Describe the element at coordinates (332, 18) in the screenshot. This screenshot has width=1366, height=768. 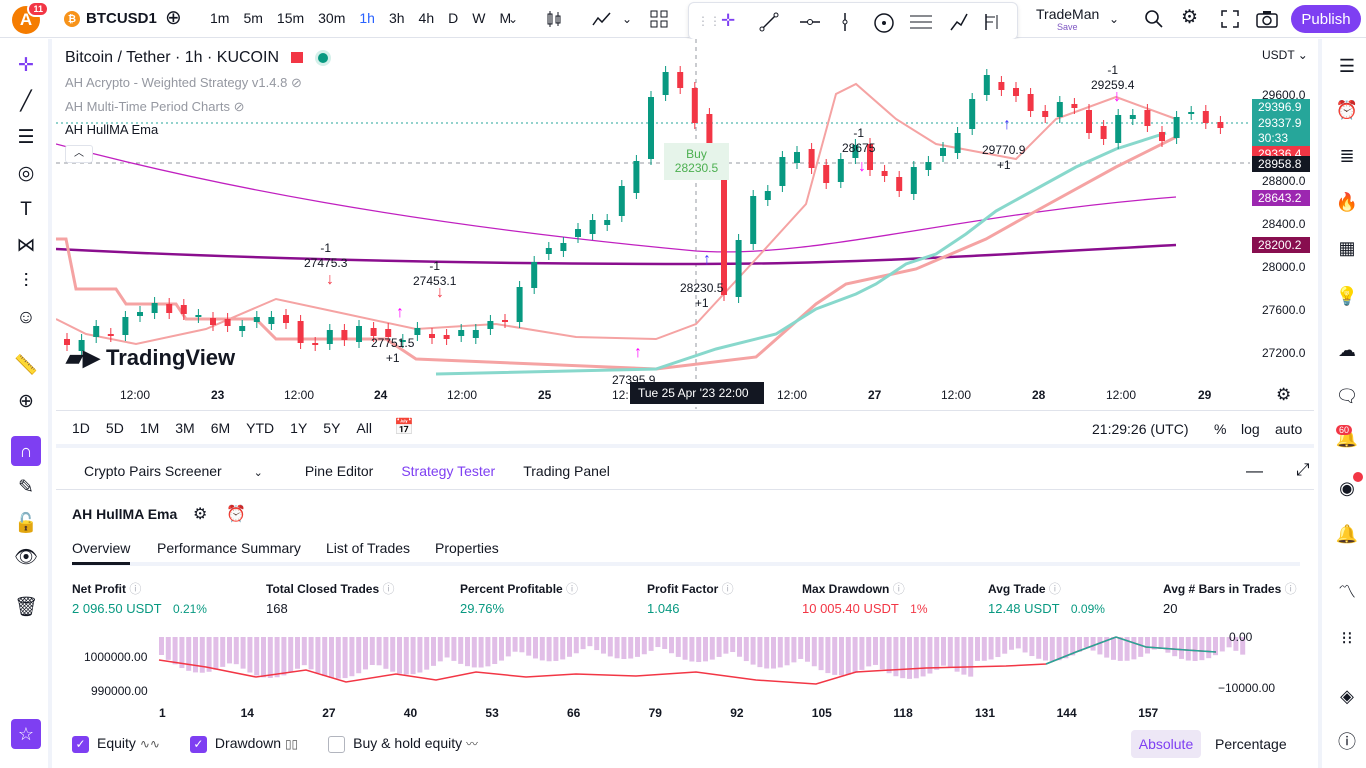
I see `interval-30m: 30m` at that location.